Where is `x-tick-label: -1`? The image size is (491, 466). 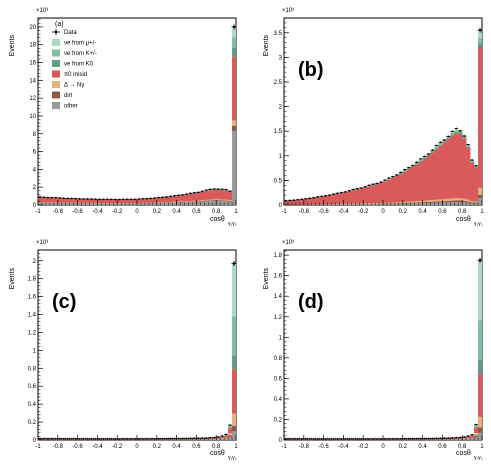 x-tick-label: -1 is located at coordinates (38, 447).